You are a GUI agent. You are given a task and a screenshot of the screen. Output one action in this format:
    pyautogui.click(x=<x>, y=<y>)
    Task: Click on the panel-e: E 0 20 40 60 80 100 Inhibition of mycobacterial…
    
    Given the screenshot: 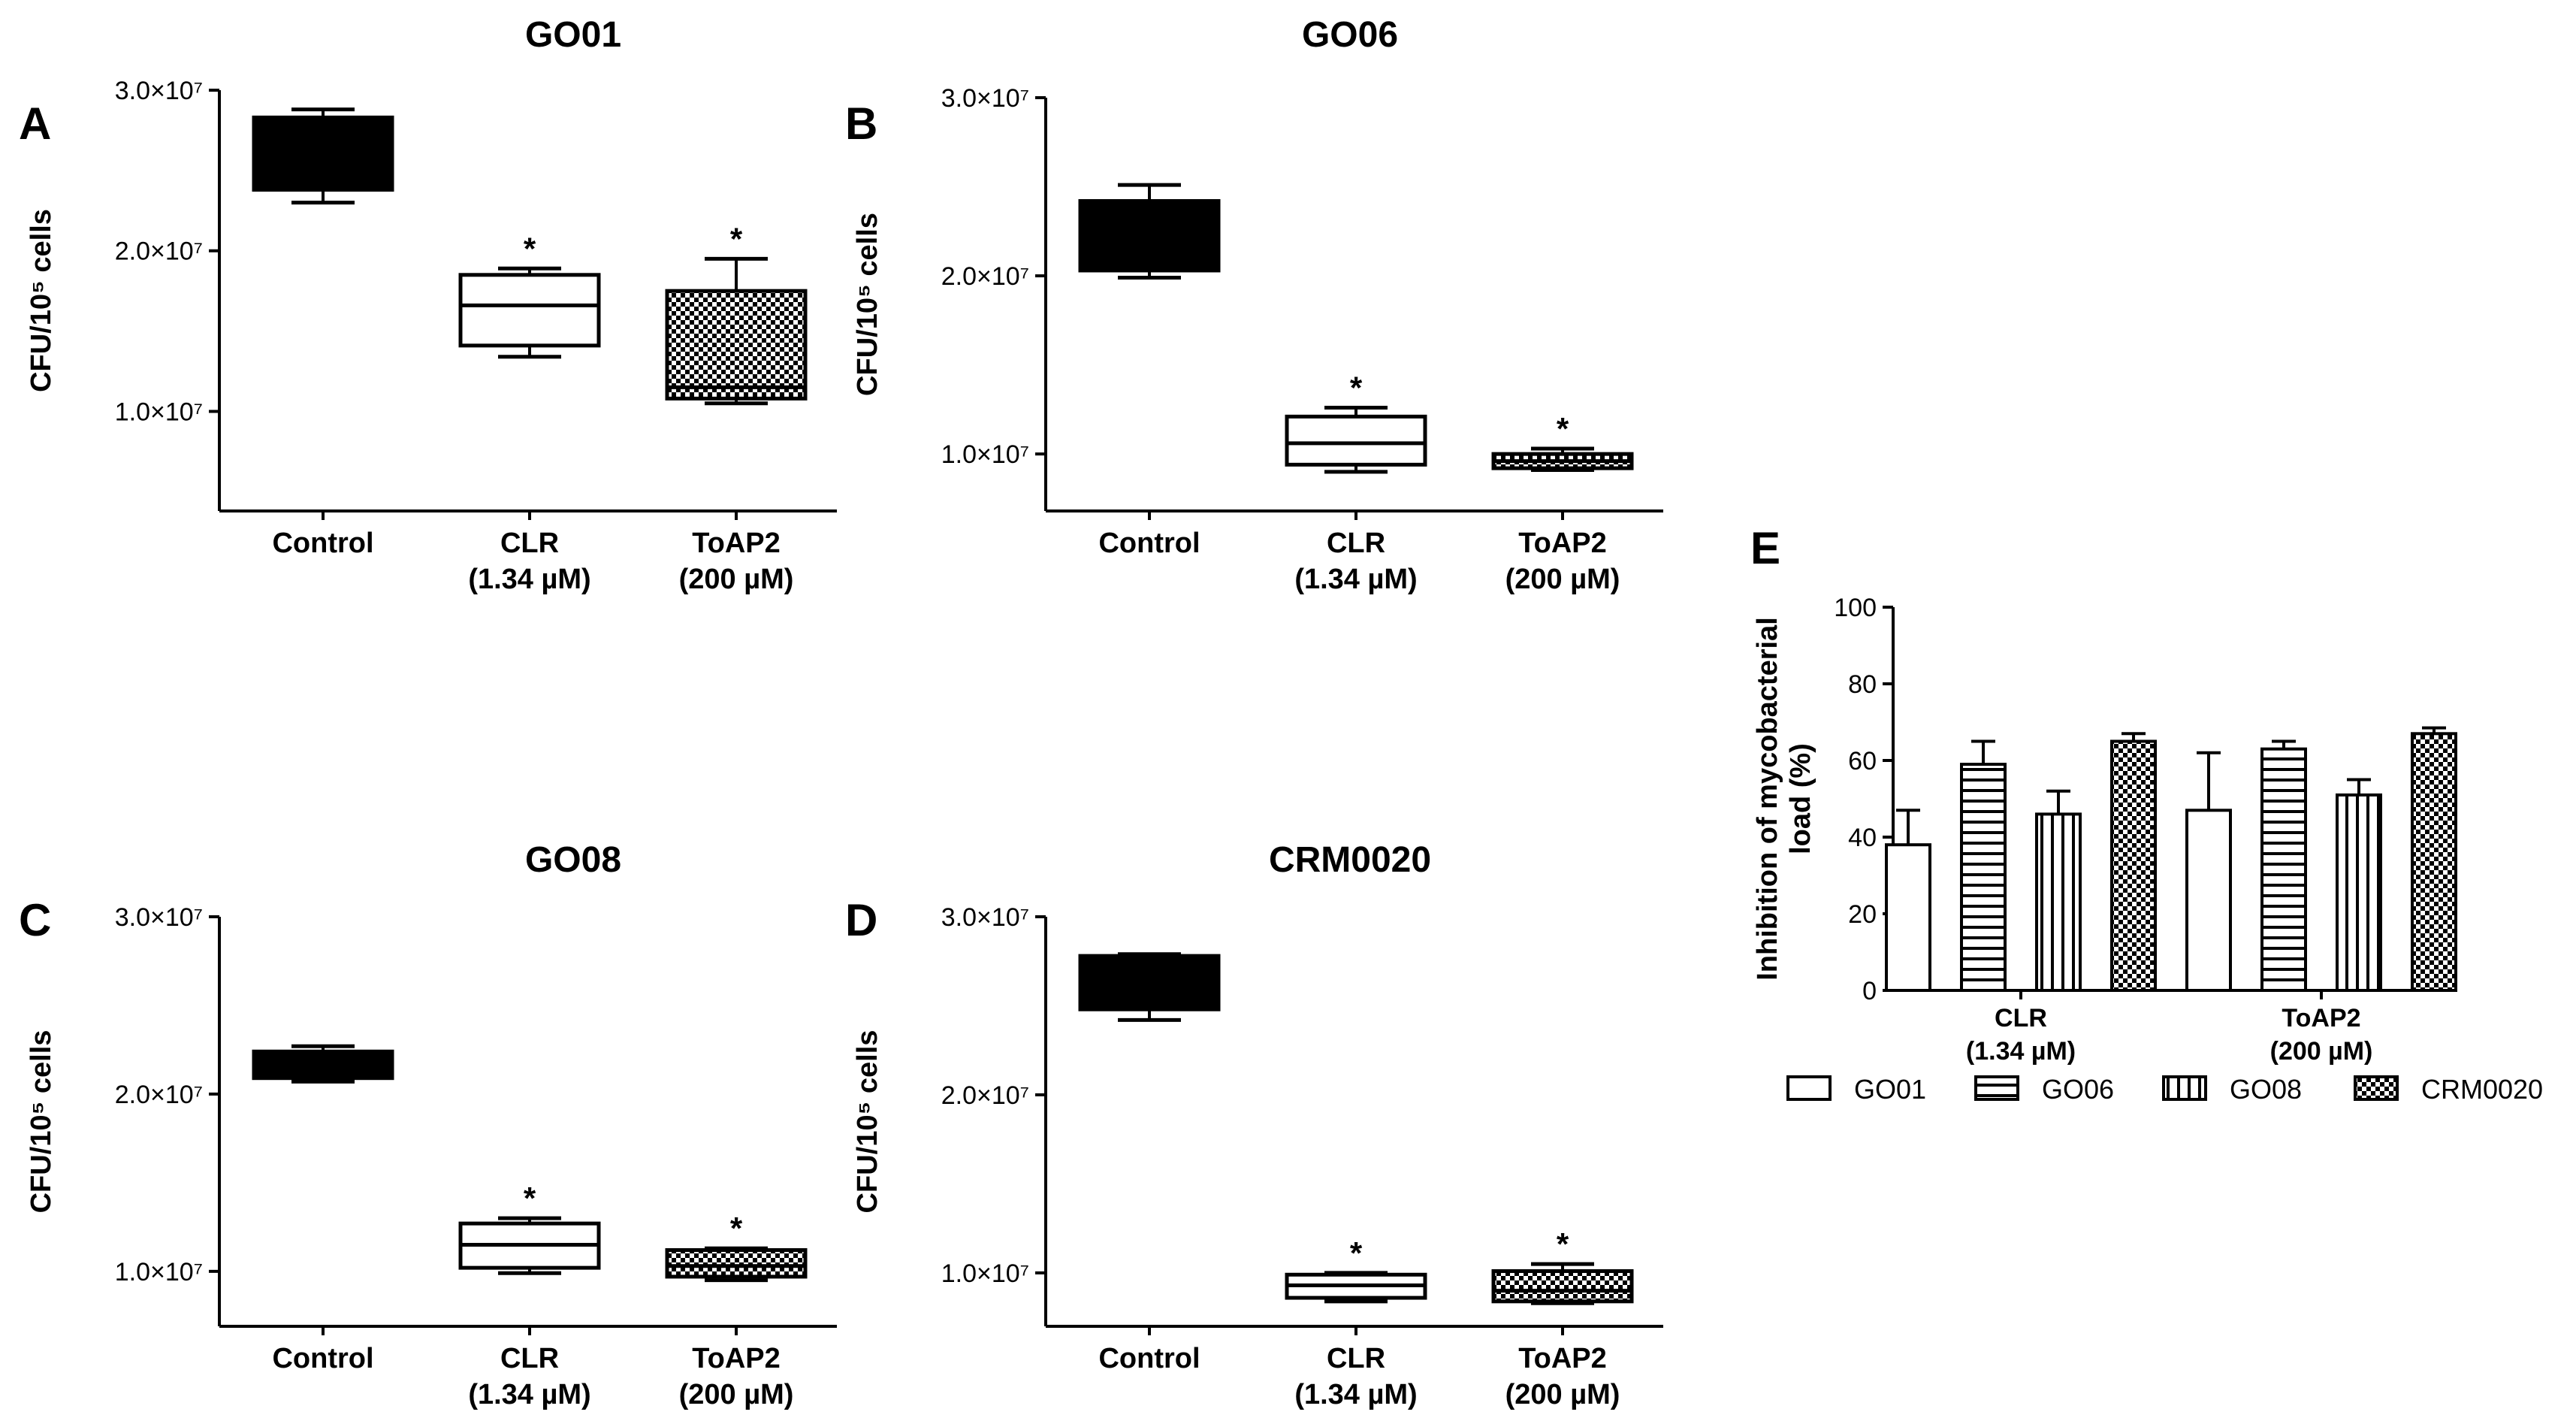 What is the action you would take?
    pyautogui.click(x=2146, y=814)
    